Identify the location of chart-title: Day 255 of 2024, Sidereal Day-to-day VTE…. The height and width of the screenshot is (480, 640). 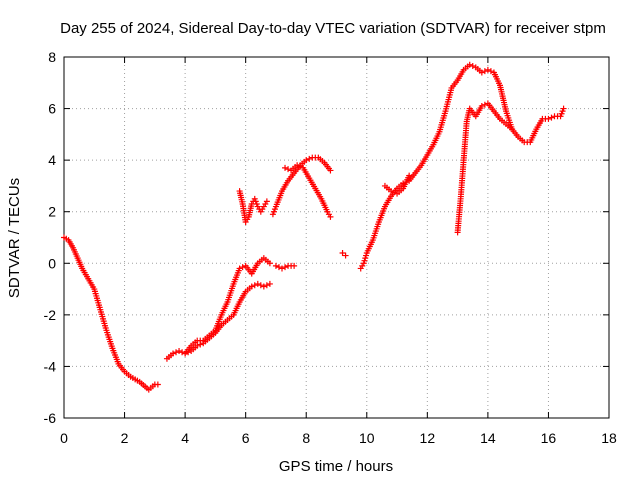
(333, 28).